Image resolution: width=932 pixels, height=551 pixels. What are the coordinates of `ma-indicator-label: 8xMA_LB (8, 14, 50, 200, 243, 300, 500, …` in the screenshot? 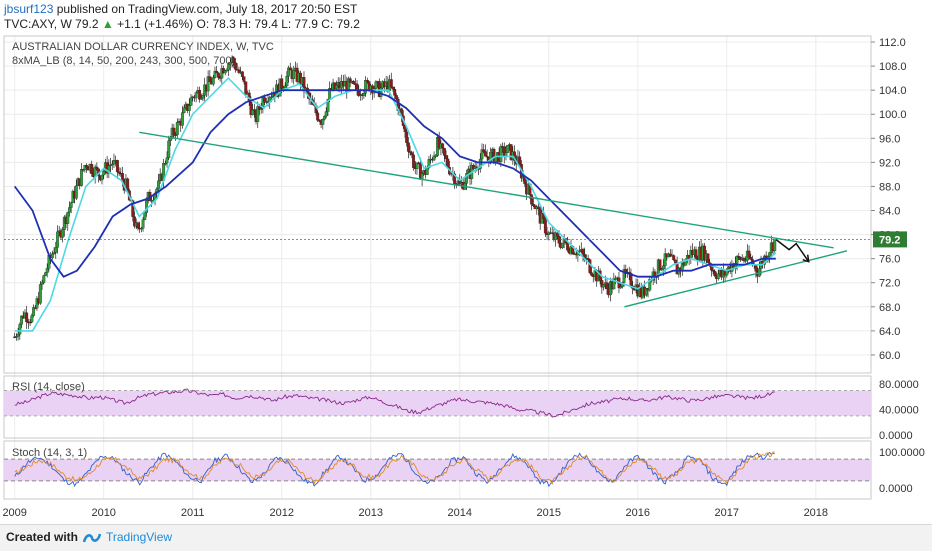 It's located at (123, 61).